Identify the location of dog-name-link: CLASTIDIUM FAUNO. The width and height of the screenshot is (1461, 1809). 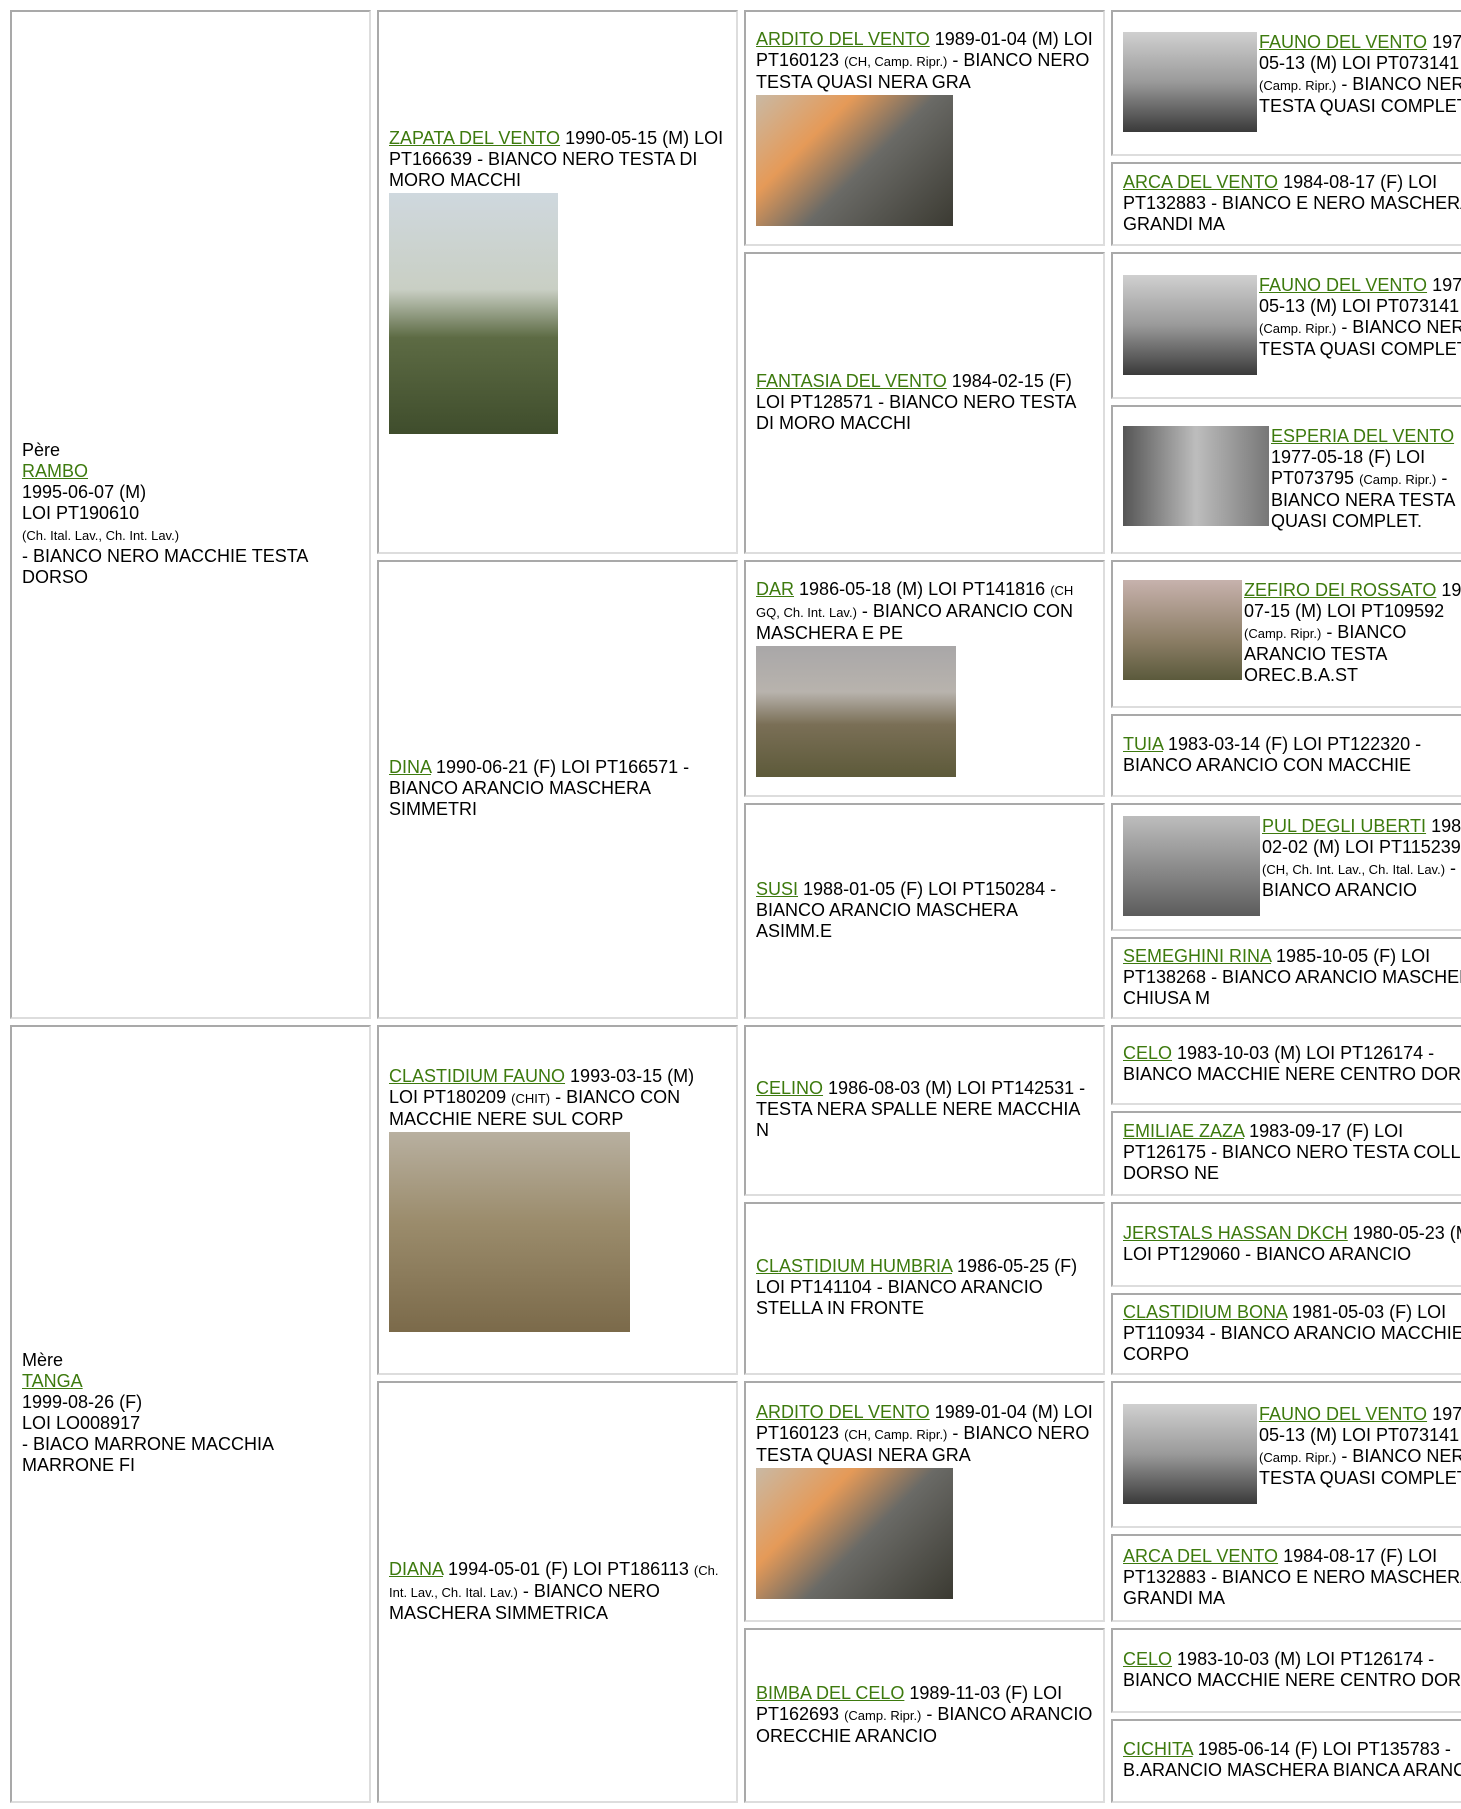
(477, 1076).